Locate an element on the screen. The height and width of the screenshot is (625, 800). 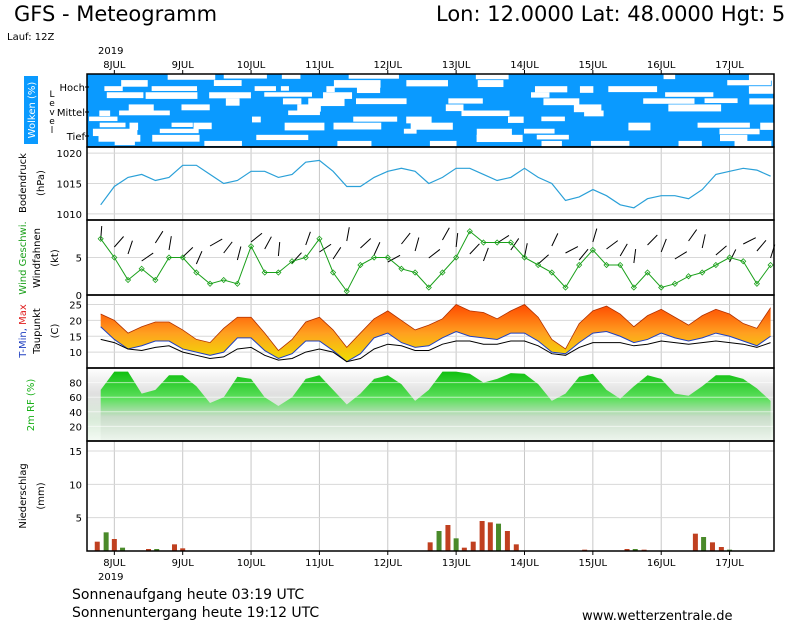
date-label-top: 11JUL is located at coordinates (319, 65).